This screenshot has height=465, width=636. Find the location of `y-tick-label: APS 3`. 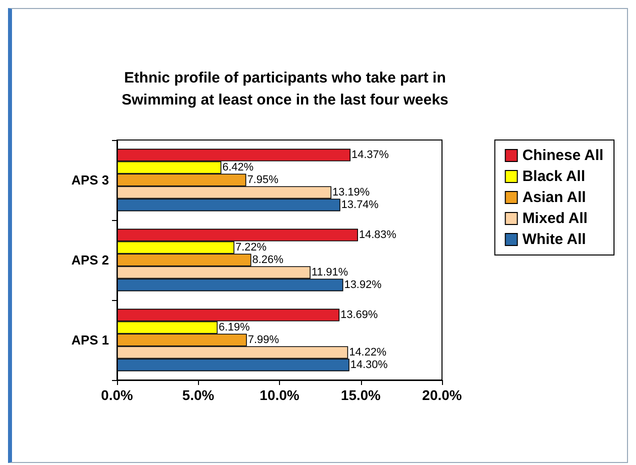

y-tick-label: APS 3 is located at coordinates (90, 180).